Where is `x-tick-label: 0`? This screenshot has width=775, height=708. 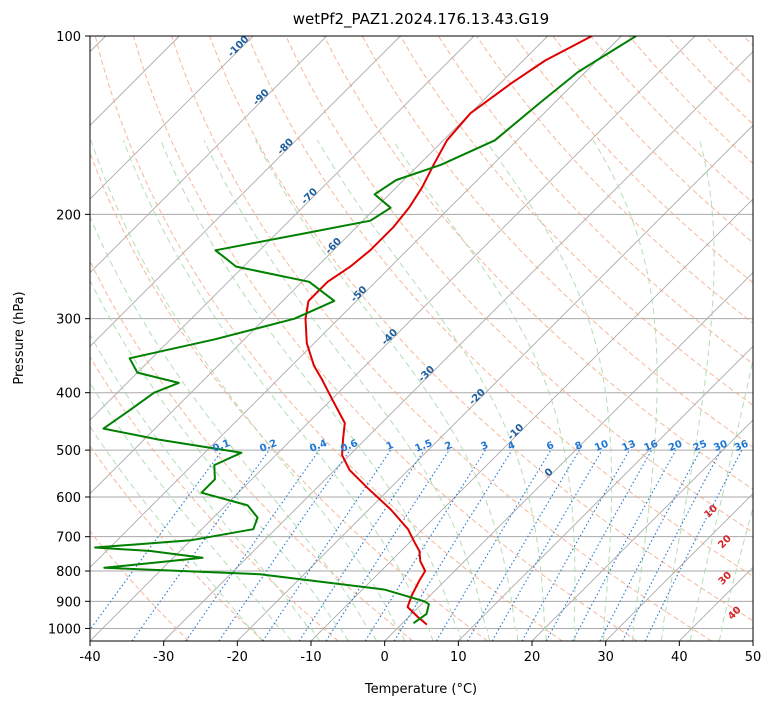
x-tick-label: 0 is located at coordinates (385, 657).